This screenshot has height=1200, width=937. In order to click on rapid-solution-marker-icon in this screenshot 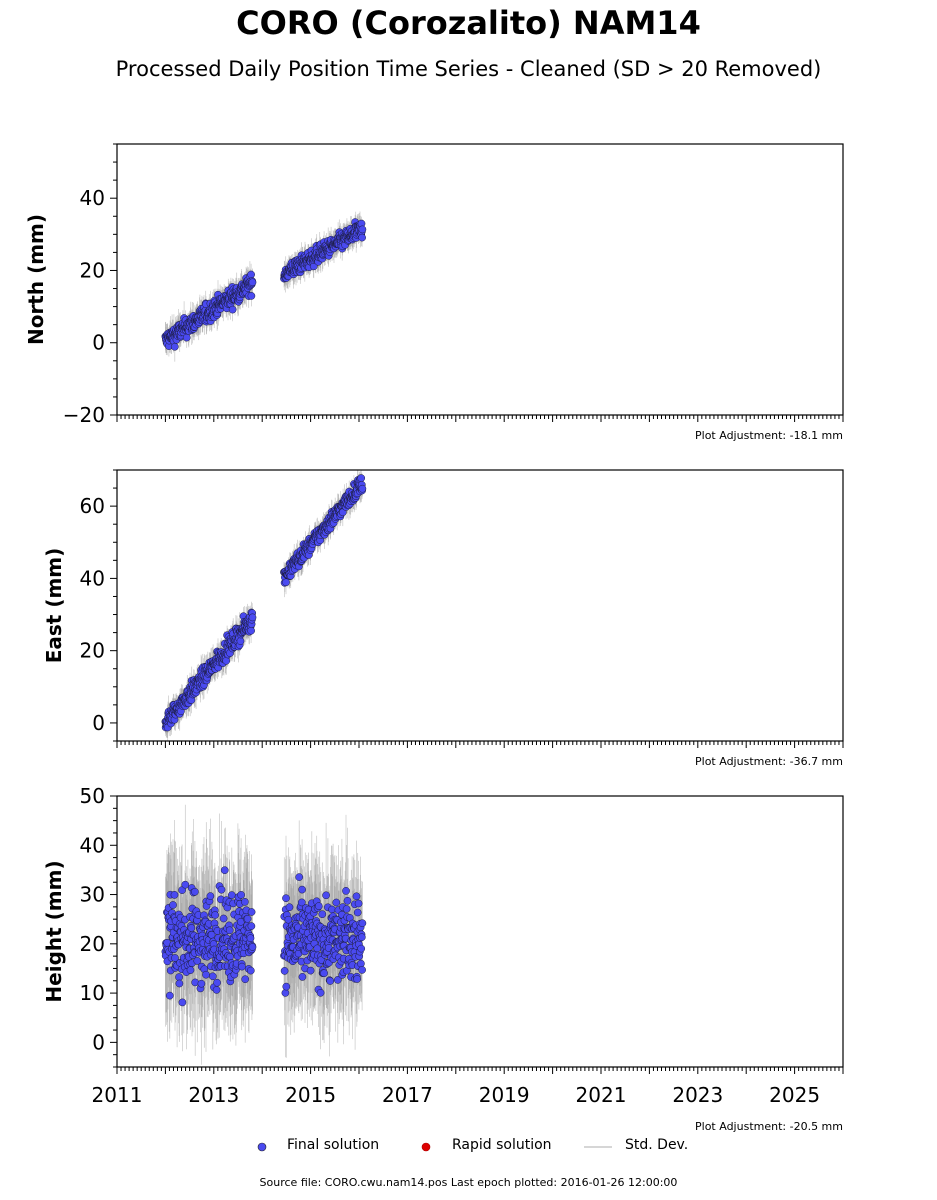, I will do `click(426, 1147)`.